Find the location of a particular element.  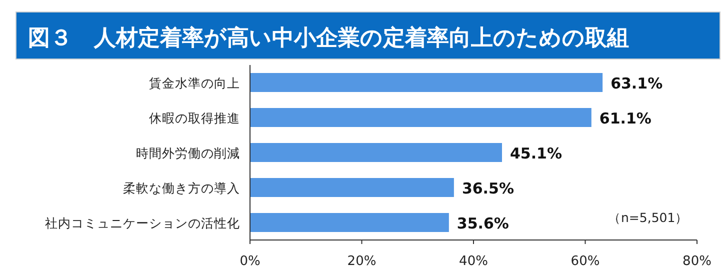

x-tick-label: 40% is located at coordinates (473, 261).